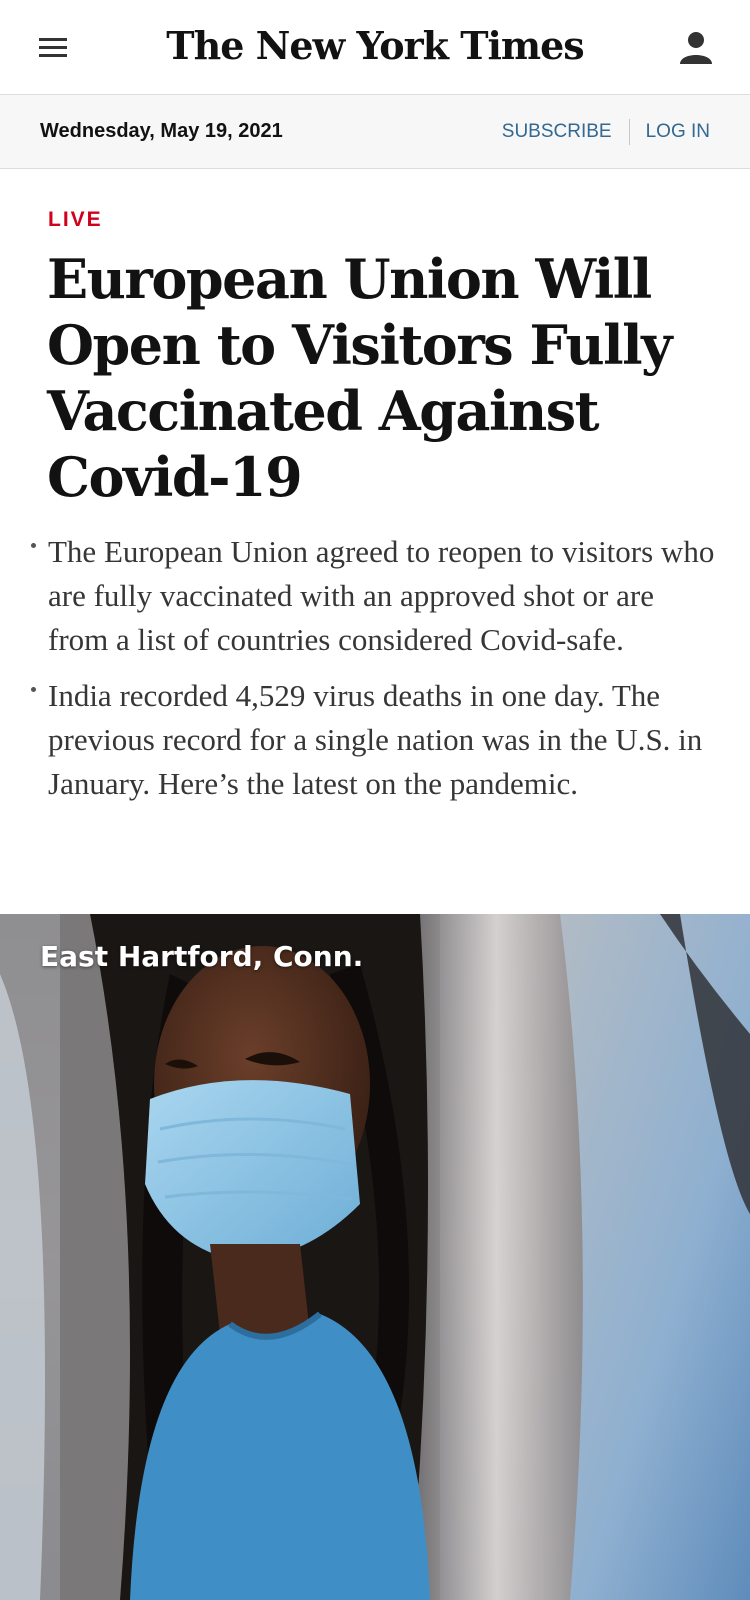 The height and width of the screenshot is (1600, 750). What do you see at coordinates (53, 55) in the screenshot?
I see `menu-bar-bottom` at bounding box center [53, 55].